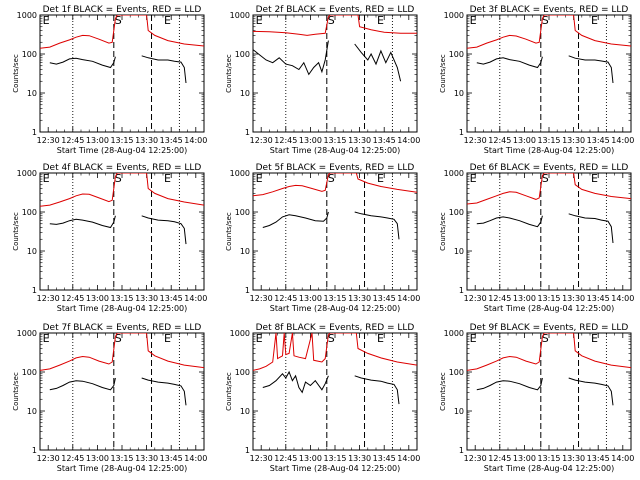  What do you see at coordinates (122, 168) in the screenshot?
I see `panel-title: Det 4f BLACK = Events, RED = LLD` at bounding box center [122, 168].